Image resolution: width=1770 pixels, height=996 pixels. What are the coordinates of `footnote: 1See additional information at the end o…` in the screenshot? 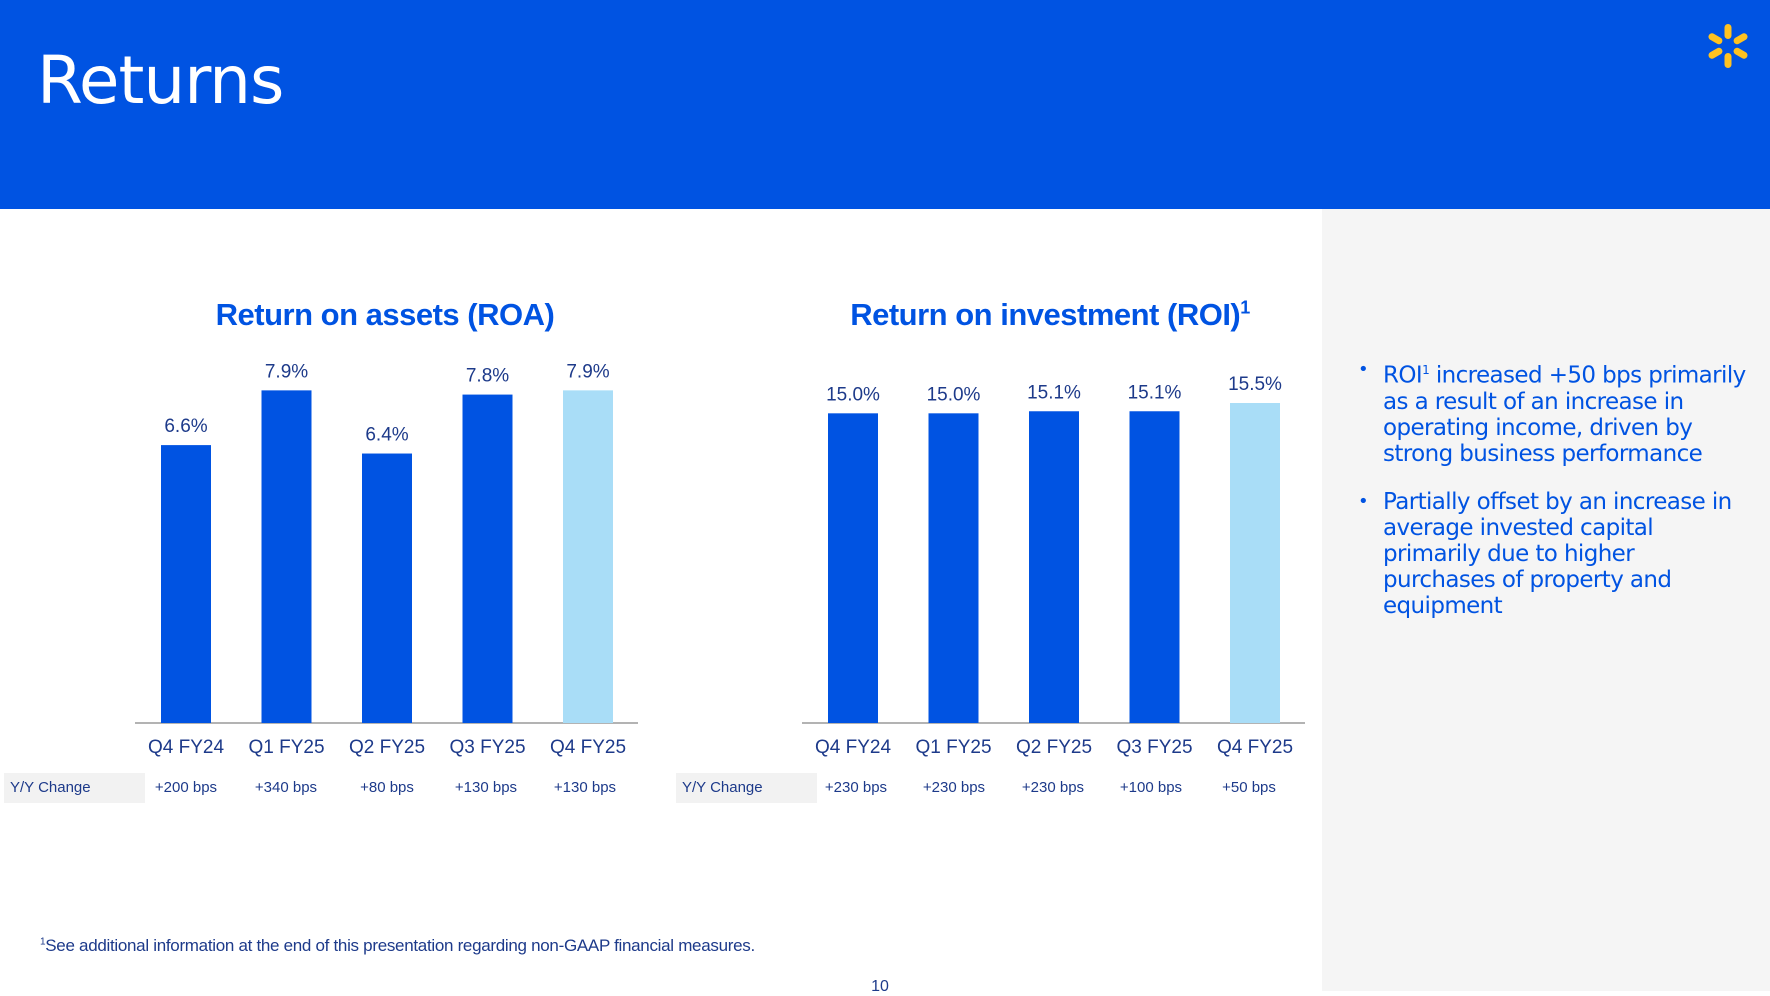 It's located at (397, 946).